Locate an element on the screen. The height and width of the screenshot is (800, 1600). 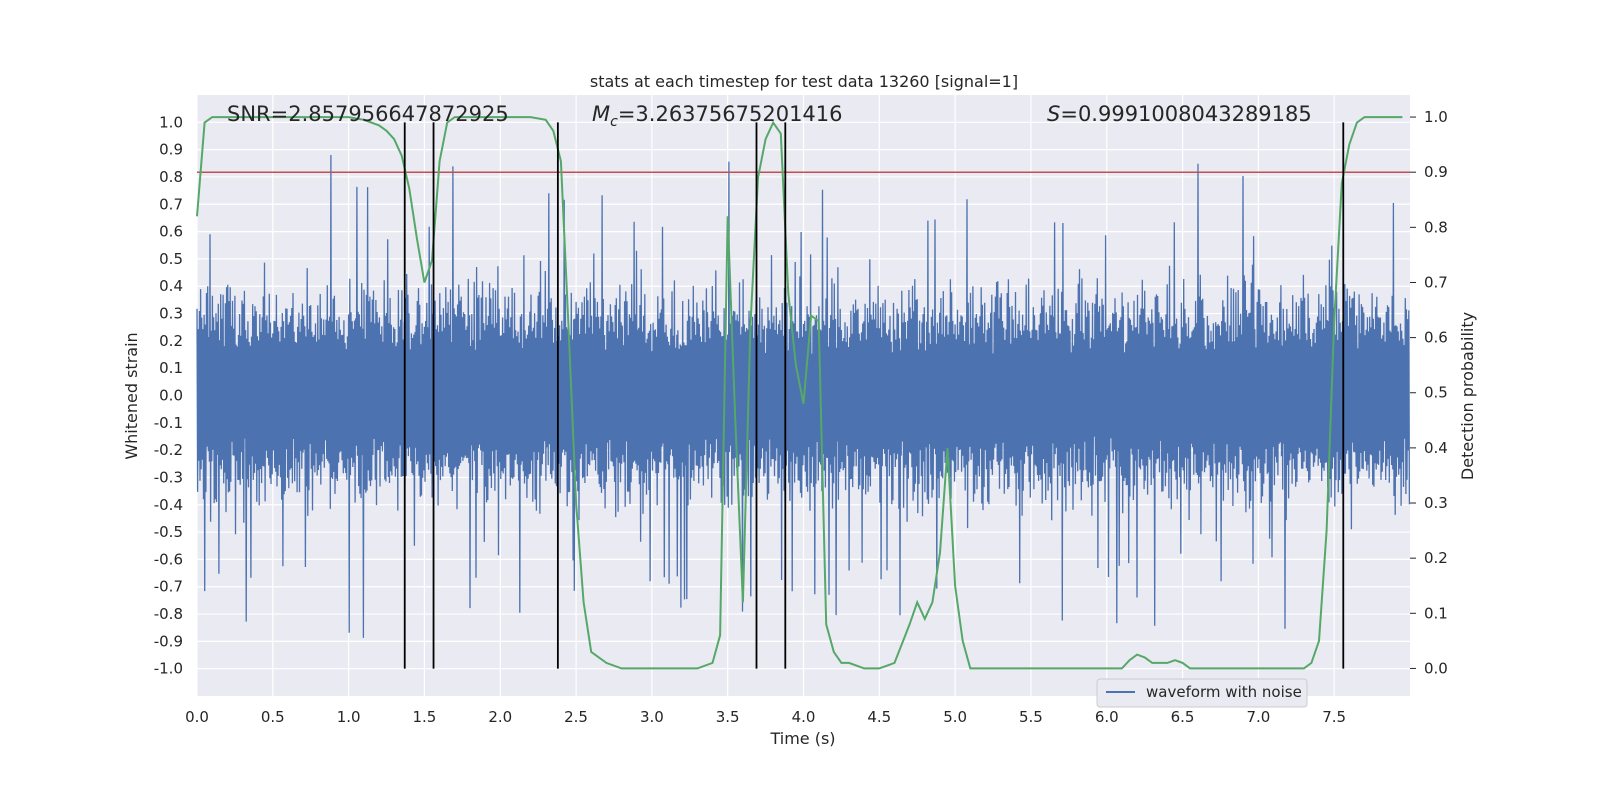
chirp-mass-symbol: M is located at coordinates (601, 114).